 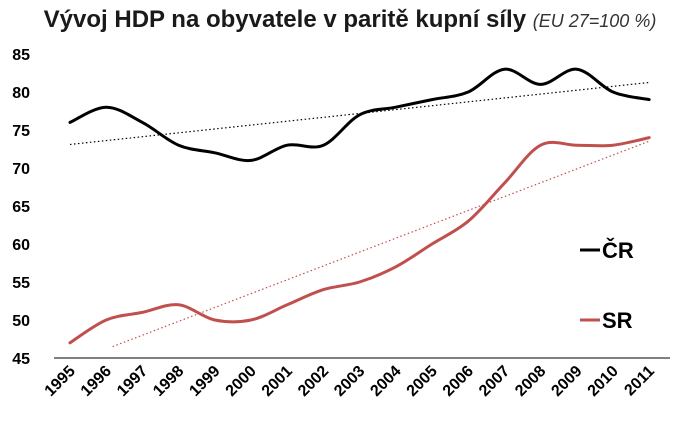 What do you see at coordinates (566, 381) in the screenshot?
I see `x-tick-label: 2009` at bounding box center [566, 381].